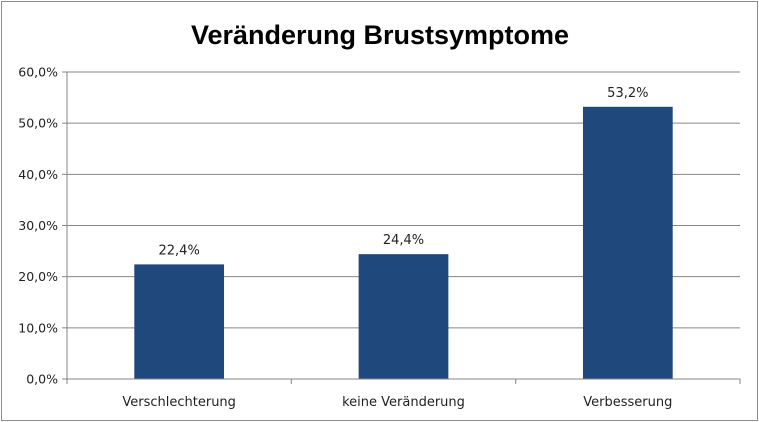 The height and width of the screenshot is (422, 759). What do you see at coordinates (179, 402) in the screenshot?
I see `x-category-label: Verschlechterung` at bounding box center [179, 402].